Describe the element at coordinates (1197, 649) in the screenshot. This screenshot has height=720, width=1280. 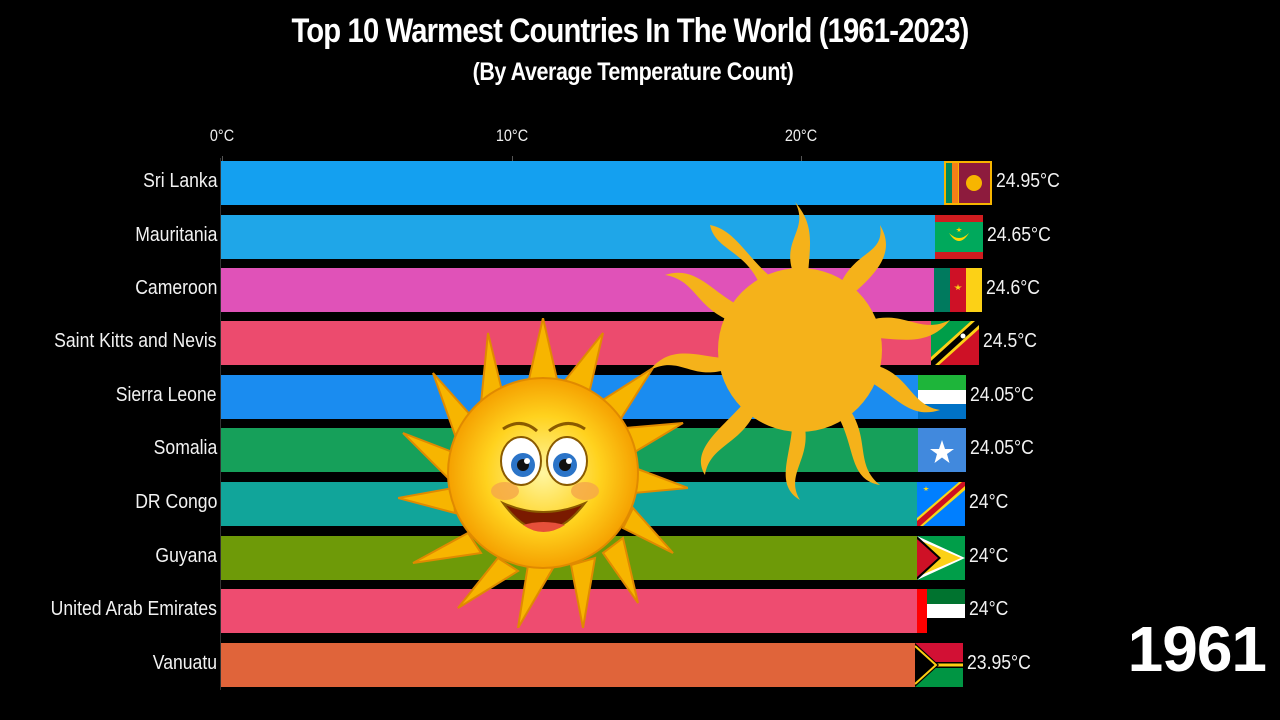
I see `year-label: 1961` at that location.